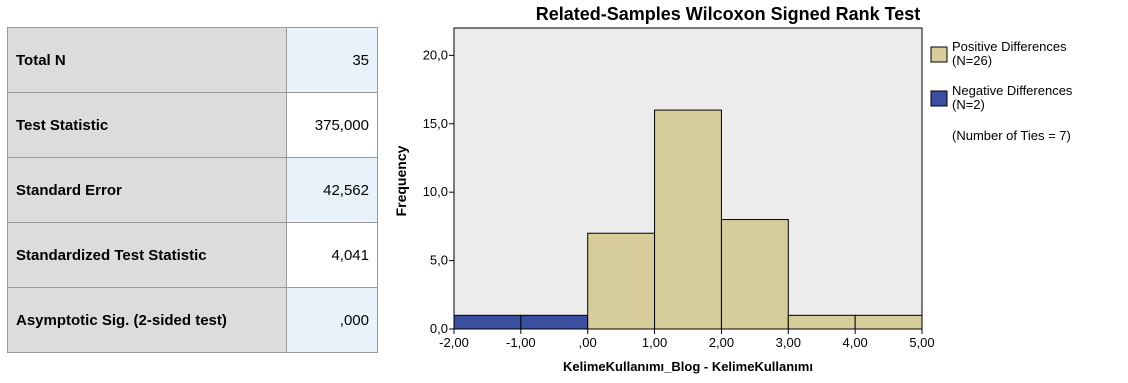  I want to click on y-tick-label: 0,0, so click(439, 328).